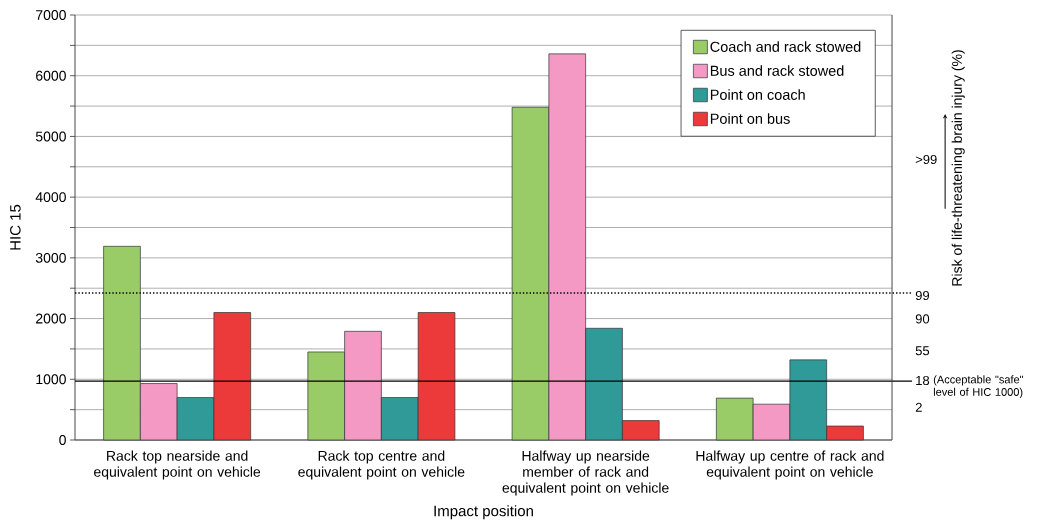  What do you see at coordinates (15, 227) in the screenshot?
I see `y-axis-title: HIC 15` at bounding box center [15, 227].